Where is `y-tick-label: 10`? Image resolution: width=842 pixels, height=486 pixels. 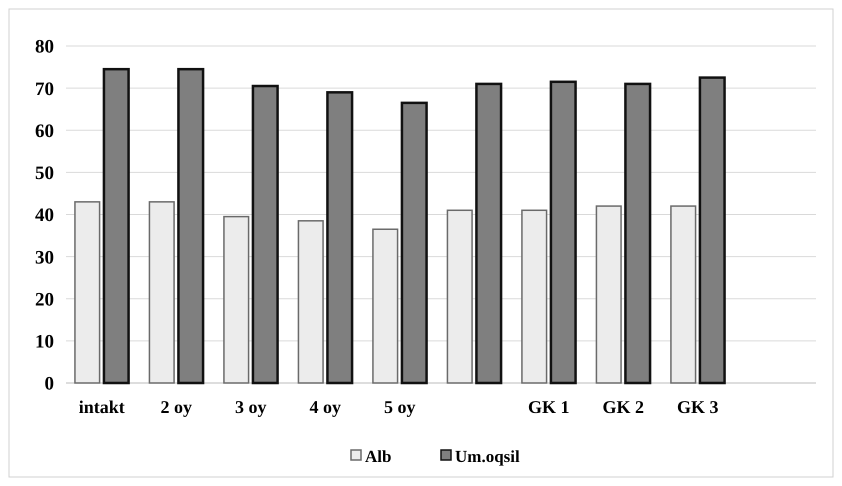
y-tick-label: 10 is located at coordinates (44, 342).